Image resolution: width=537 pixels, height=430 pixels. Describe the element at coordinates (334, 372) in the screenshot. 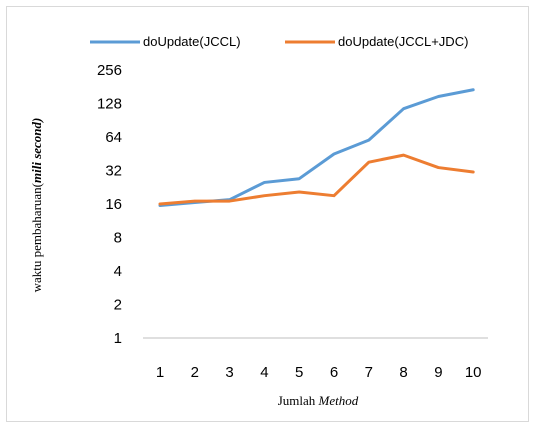

I see `x-tick-label: 6` at that location.